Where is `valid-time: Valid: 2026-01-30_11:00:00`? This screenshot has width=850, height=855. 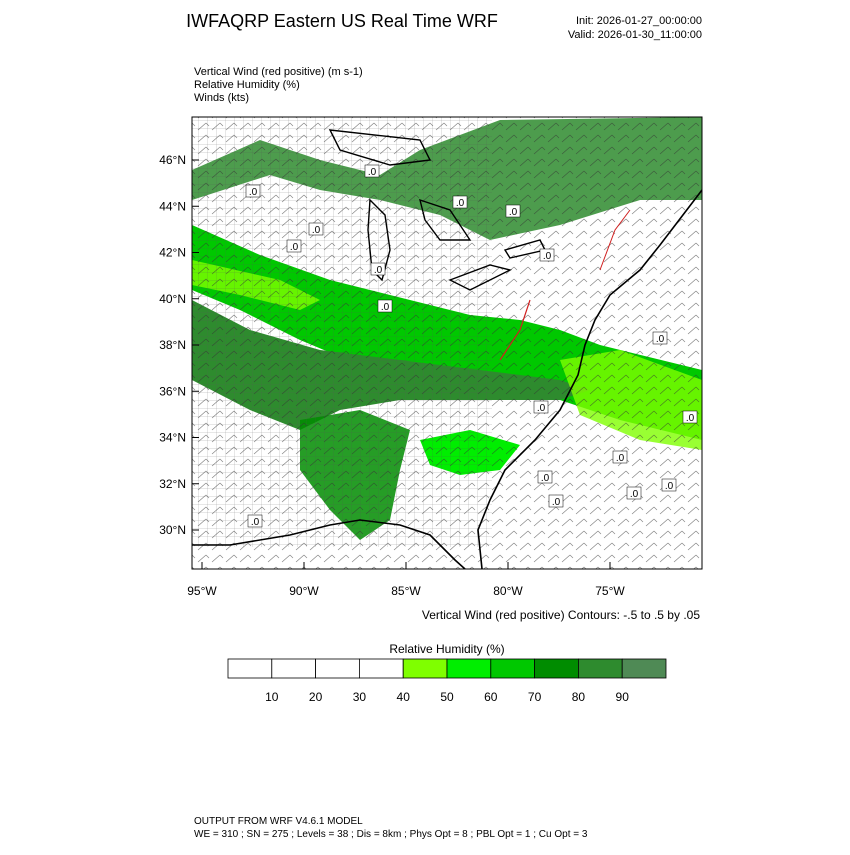
valid-time: Valid: 2026-01-30_11:00:00 is located at coordinates (635, 35).